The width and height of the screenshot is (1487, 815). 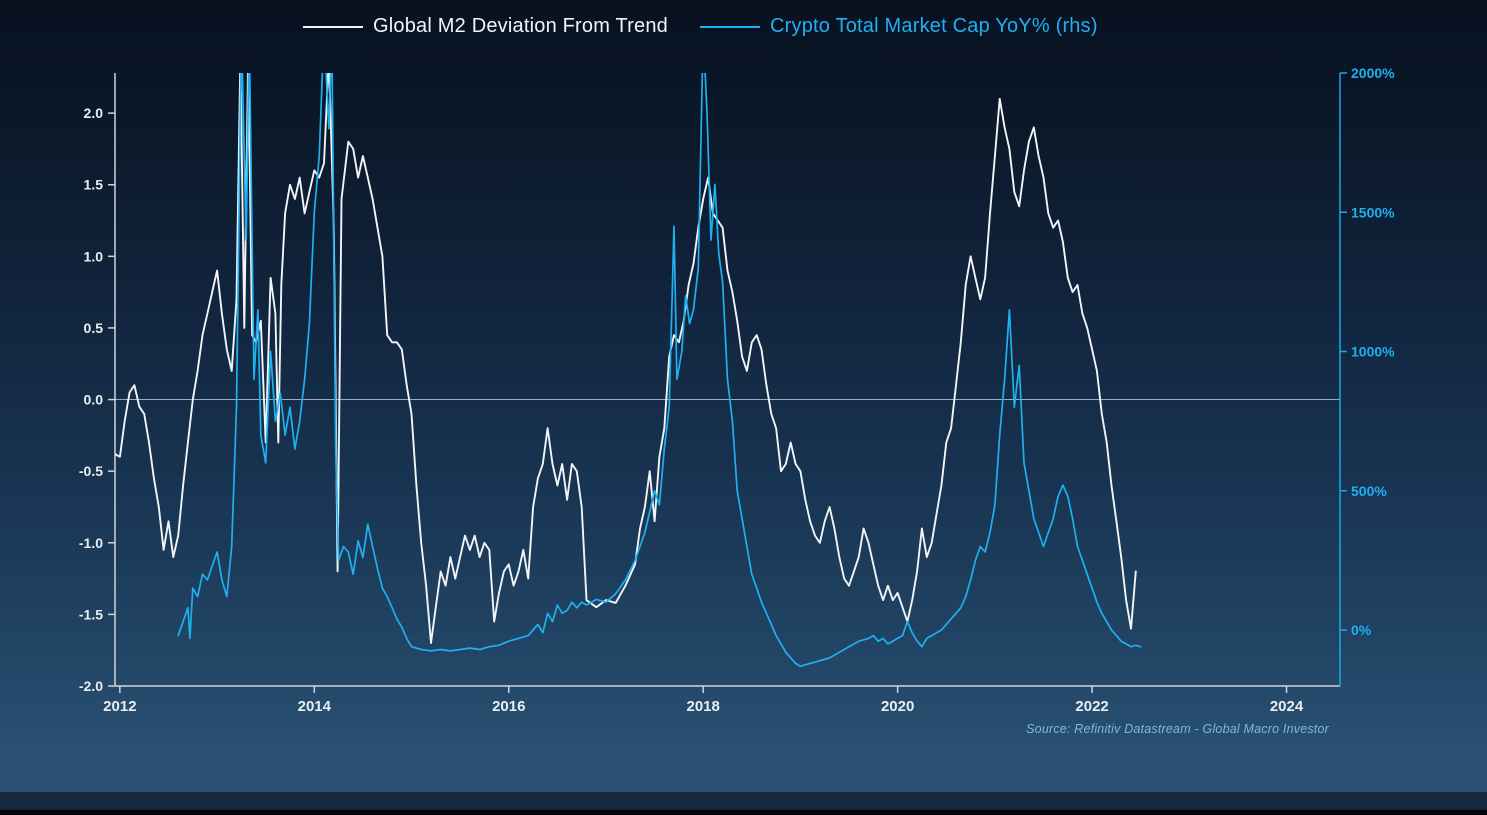 I want to click on svg-text: -1.0, so click(x=91, y=543).